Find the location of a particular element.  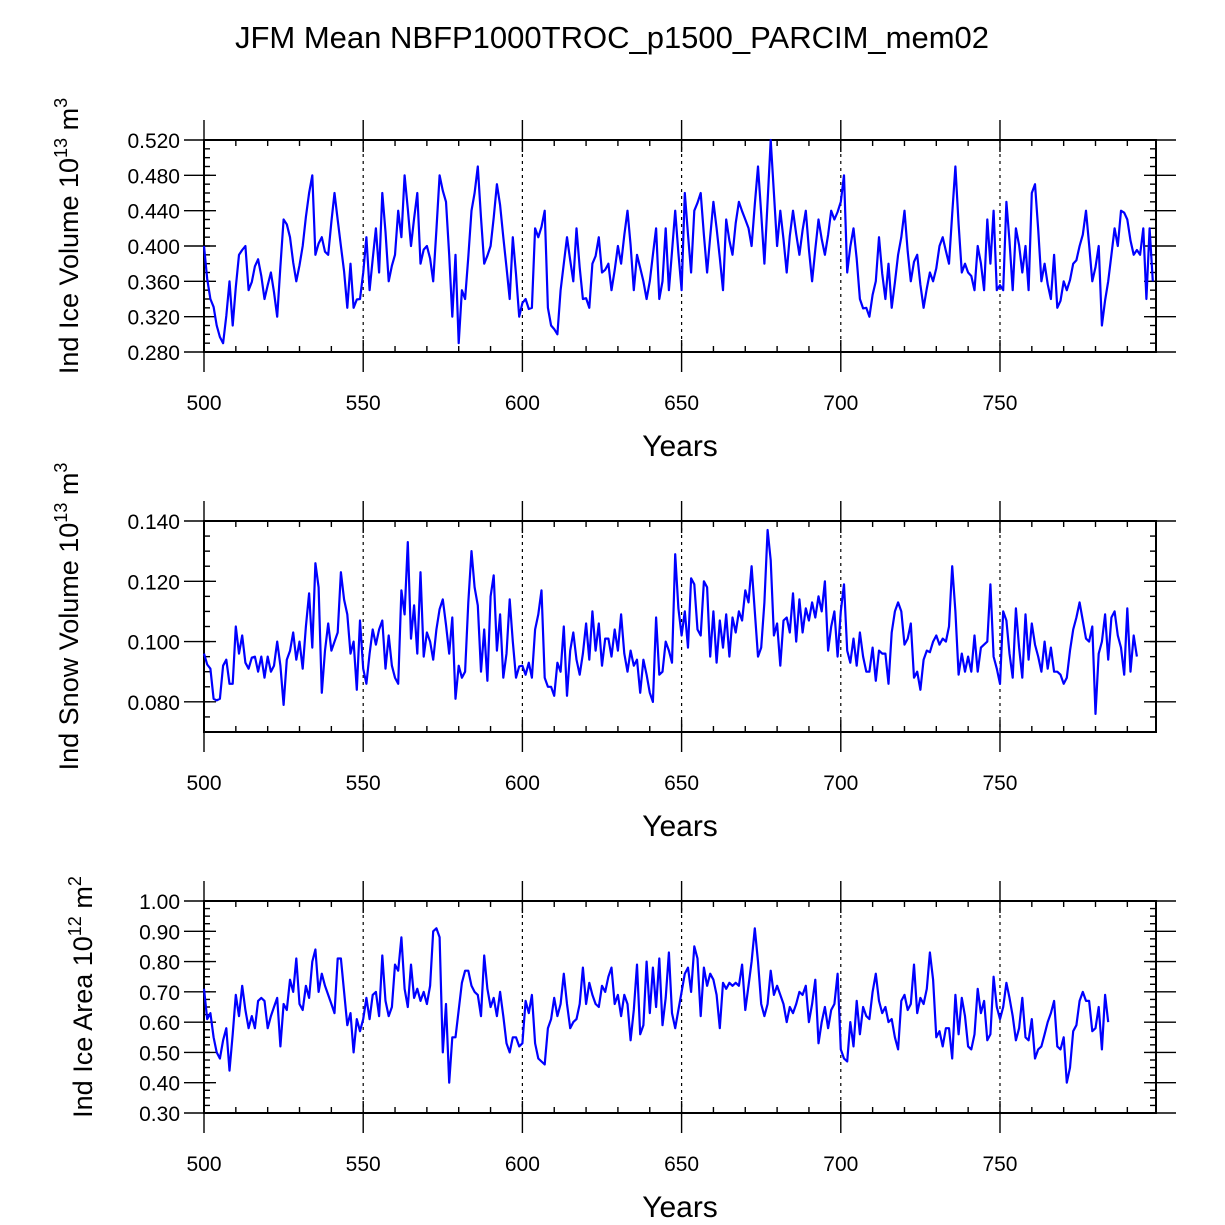

y-axis-title: Ind Ice Volume 1013 m3 is located at coordinates (67, 236).